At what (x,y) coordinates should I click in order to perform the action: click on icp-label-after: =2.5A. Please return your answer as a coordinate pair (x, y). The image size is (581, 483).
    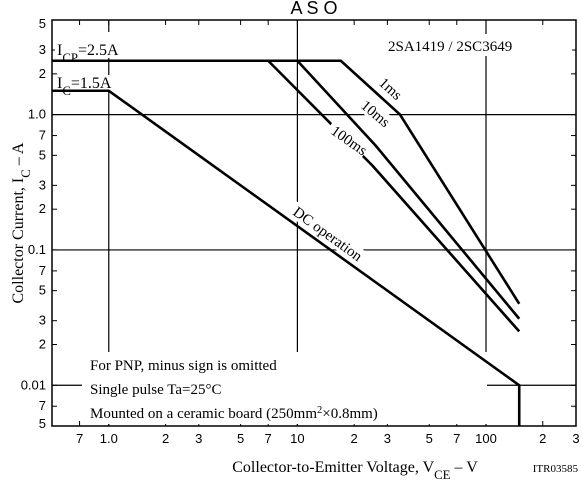
    Looking at the image, I should click on (98, 50).